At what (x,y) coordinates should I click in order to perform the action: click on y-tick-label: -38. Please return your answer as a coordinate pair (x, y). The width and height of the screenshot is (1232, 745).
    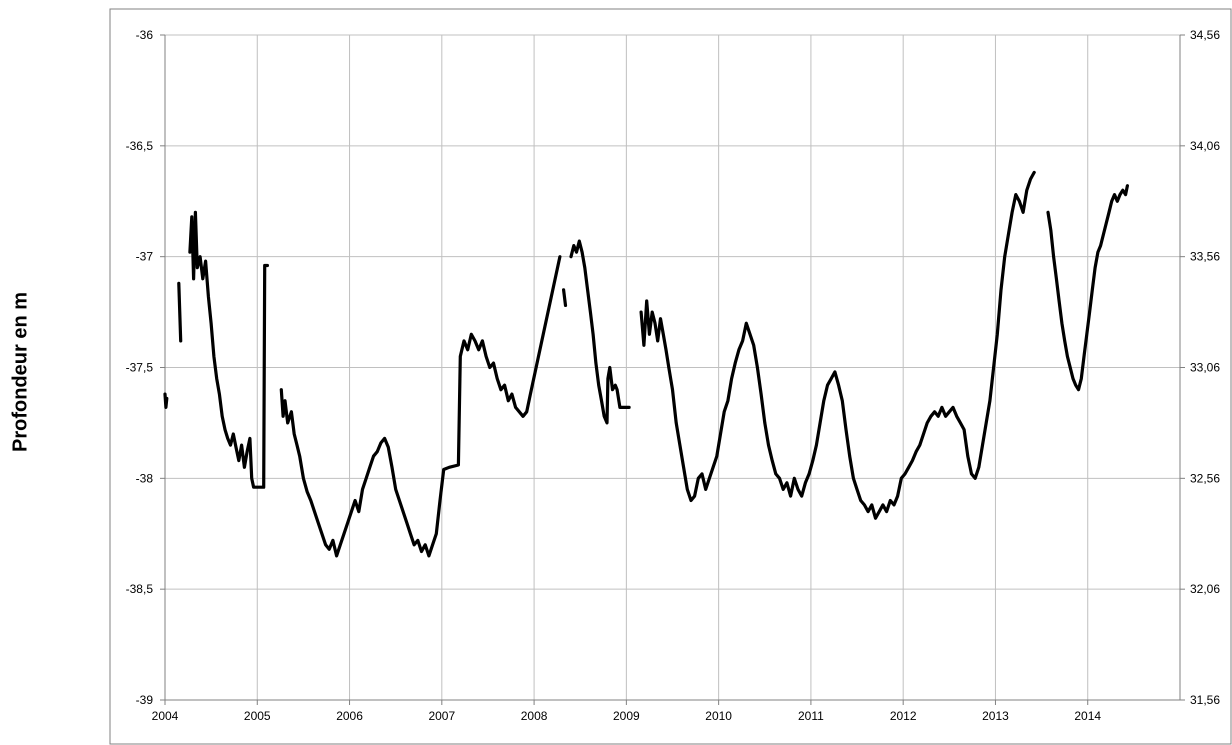
    Looking at the image, I should click on (145, 478).